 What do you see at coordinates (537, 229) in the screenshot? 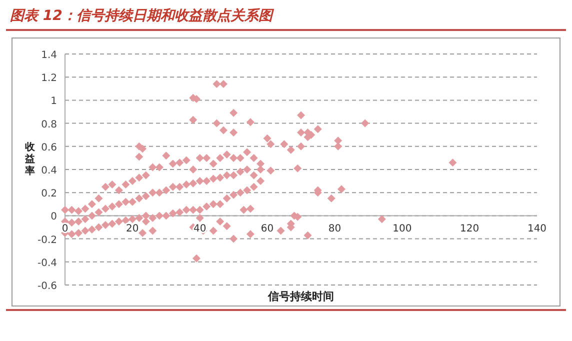
I see `x-tick-label: 140` at bounding box center [537, 229].